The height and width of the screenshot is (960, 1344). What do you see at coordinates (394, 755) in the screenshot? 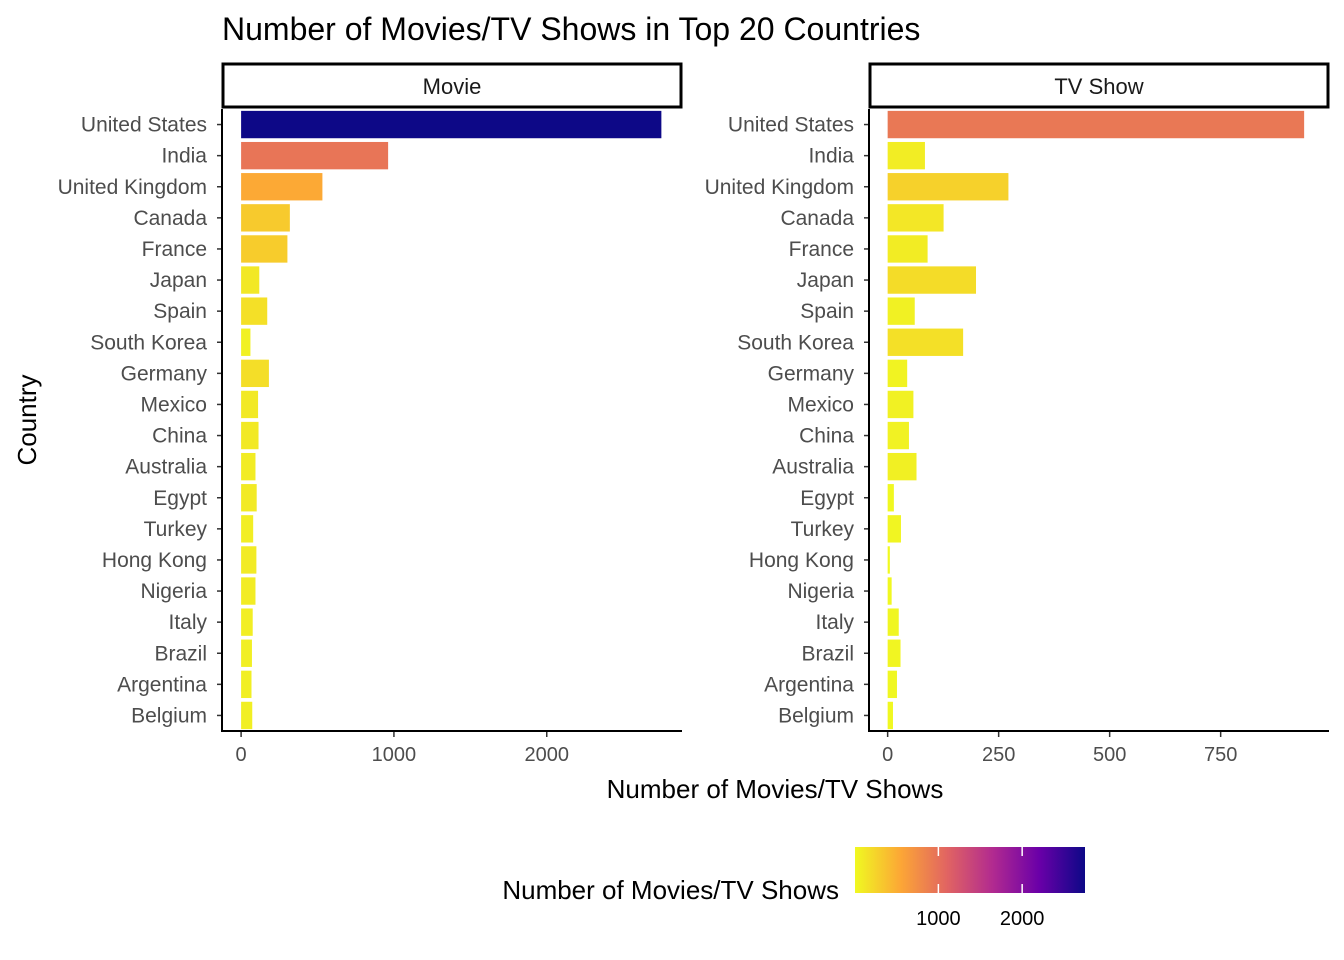
I see `x-tick-label: 1000` at bounding box center [394, 755].